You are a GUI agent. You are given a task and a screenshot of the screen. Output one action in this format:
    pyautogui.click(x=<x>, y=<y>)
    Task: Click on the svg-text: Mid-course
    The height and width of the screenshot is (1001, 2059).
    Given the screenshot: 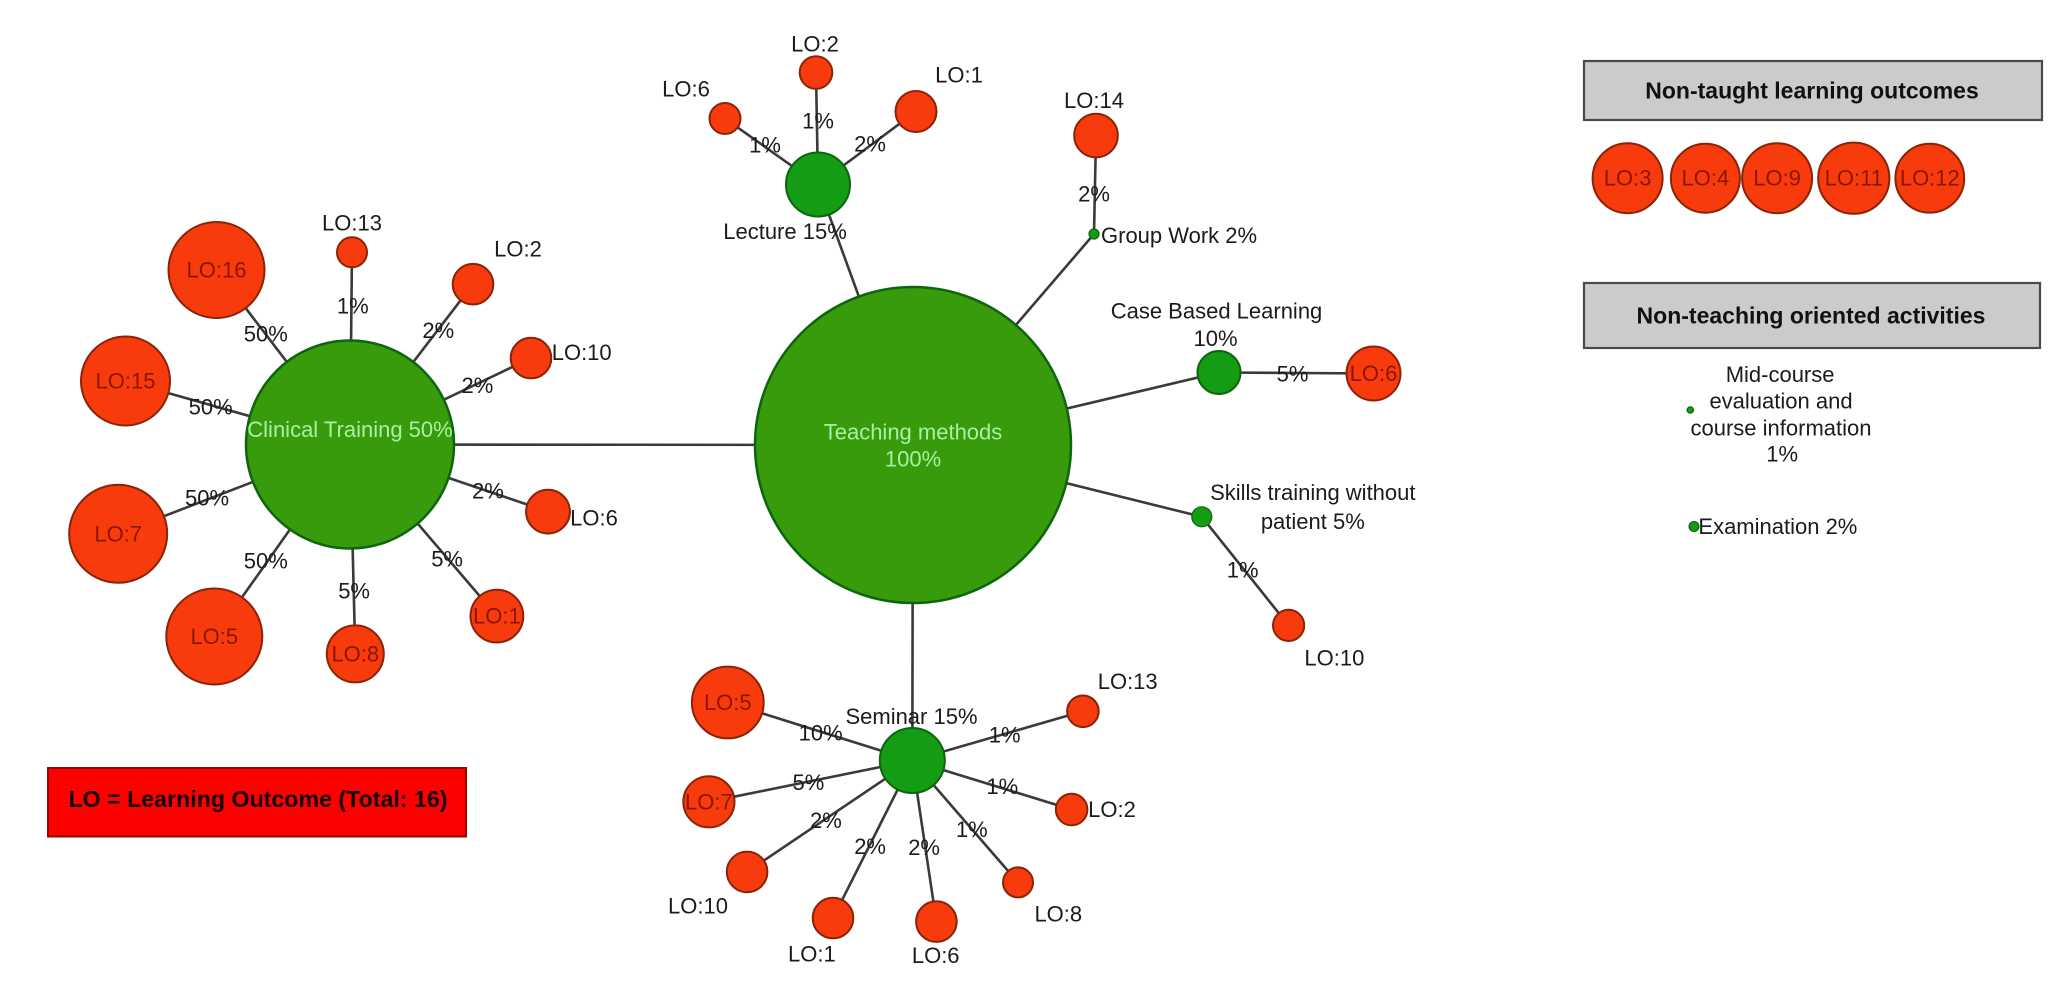 What is the action you would take?
    pyautogui.click(x=1780, y=374)
    